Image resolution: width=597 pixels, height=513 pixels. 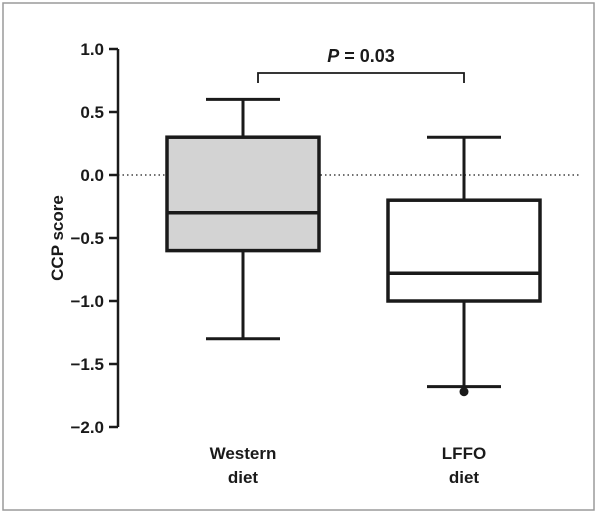 What do you see at coordinates (464, 453) in the screenshot?
I see `x-category-label-line1: LFFO` at bounding box center [464, 453].